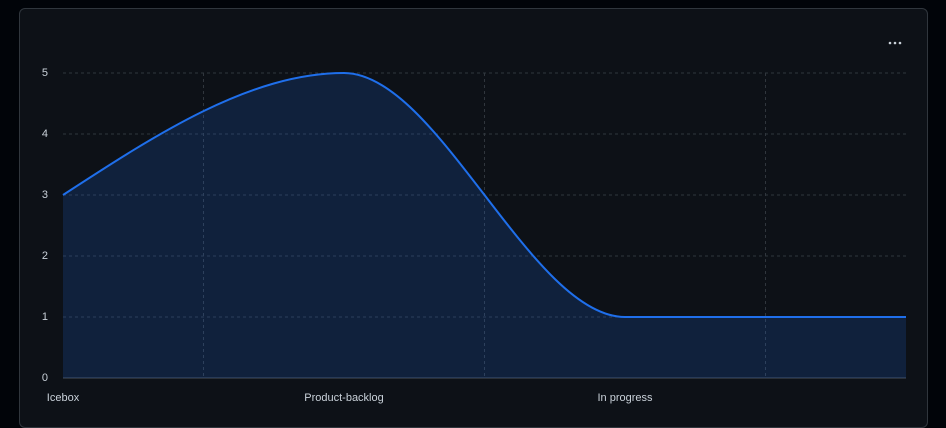 The image size is (946, 428). I want to click on y-tick-label: 1, so click(45, 317).